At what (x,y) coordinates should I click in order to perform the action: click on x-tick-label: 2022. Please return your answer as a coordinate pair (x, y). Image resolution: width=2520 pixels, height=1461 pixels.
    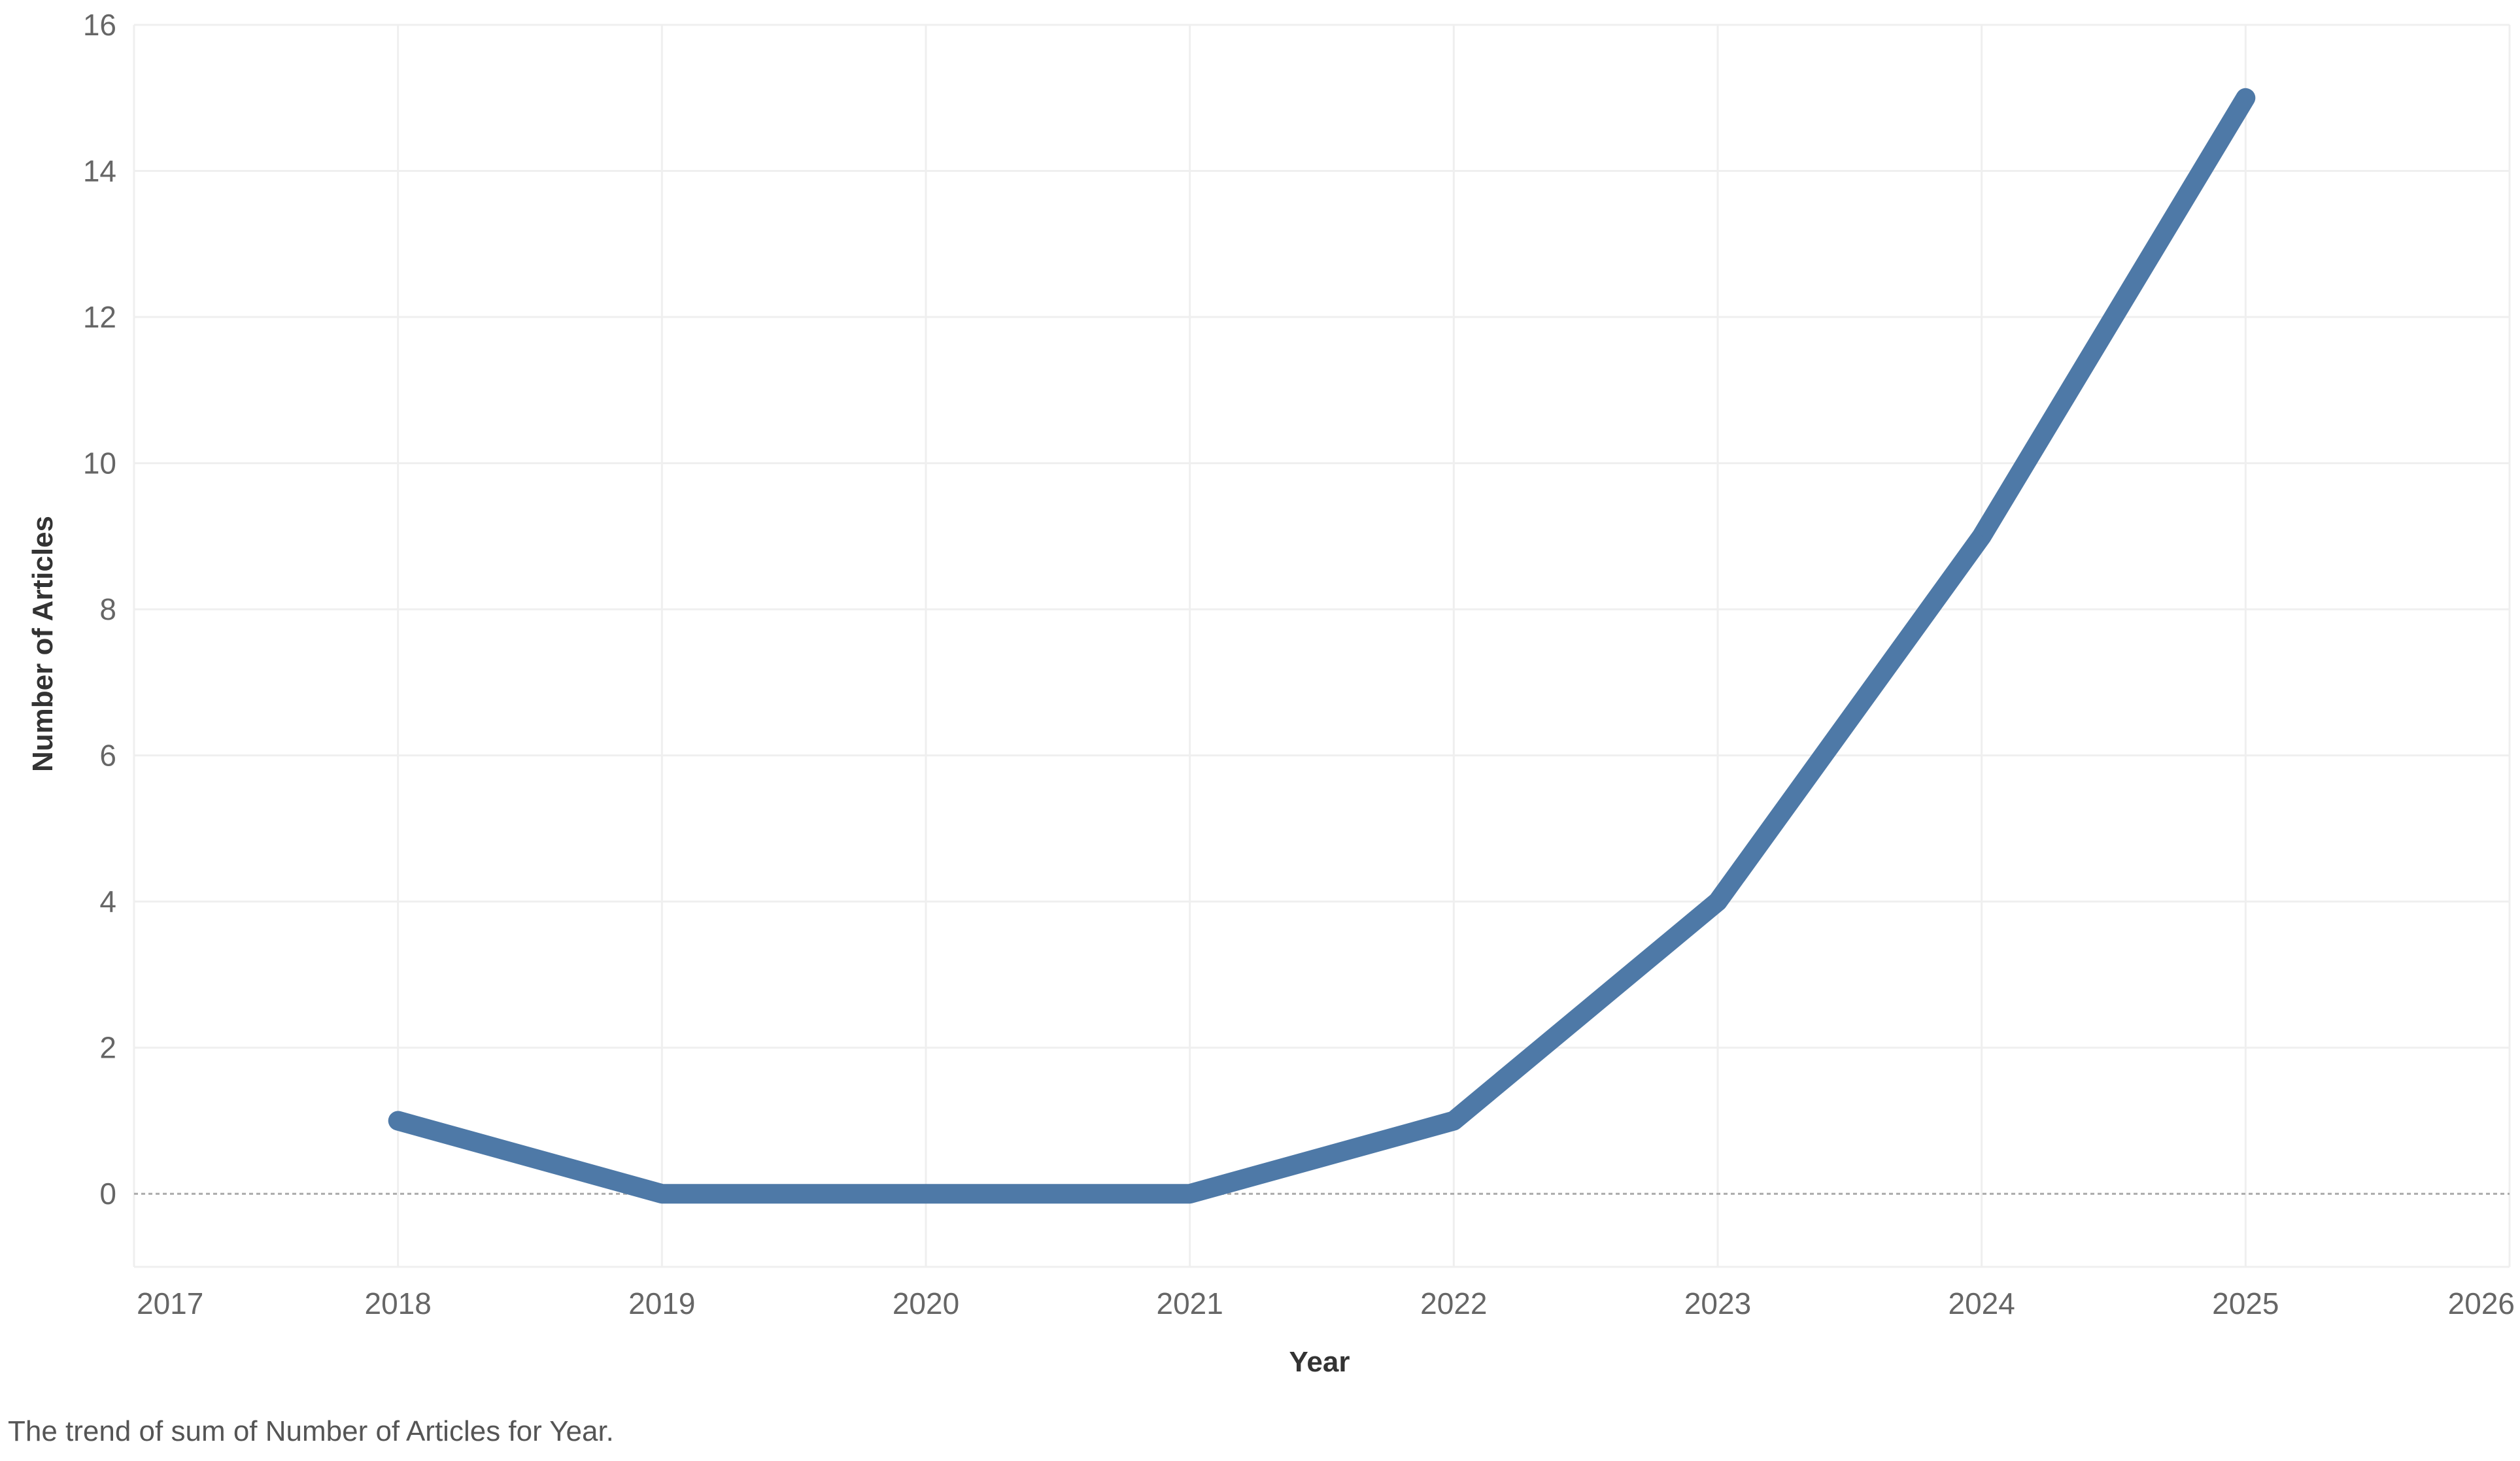
    Looking at the image, I should click on (1453, 1303).